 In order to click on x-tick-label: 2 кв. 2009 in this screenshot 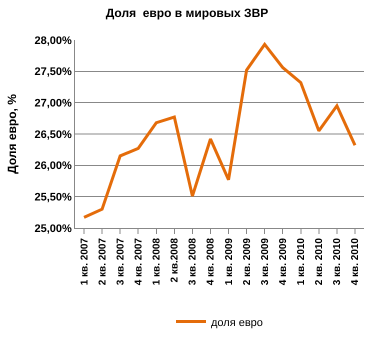, I will do `click(247, 262)`.